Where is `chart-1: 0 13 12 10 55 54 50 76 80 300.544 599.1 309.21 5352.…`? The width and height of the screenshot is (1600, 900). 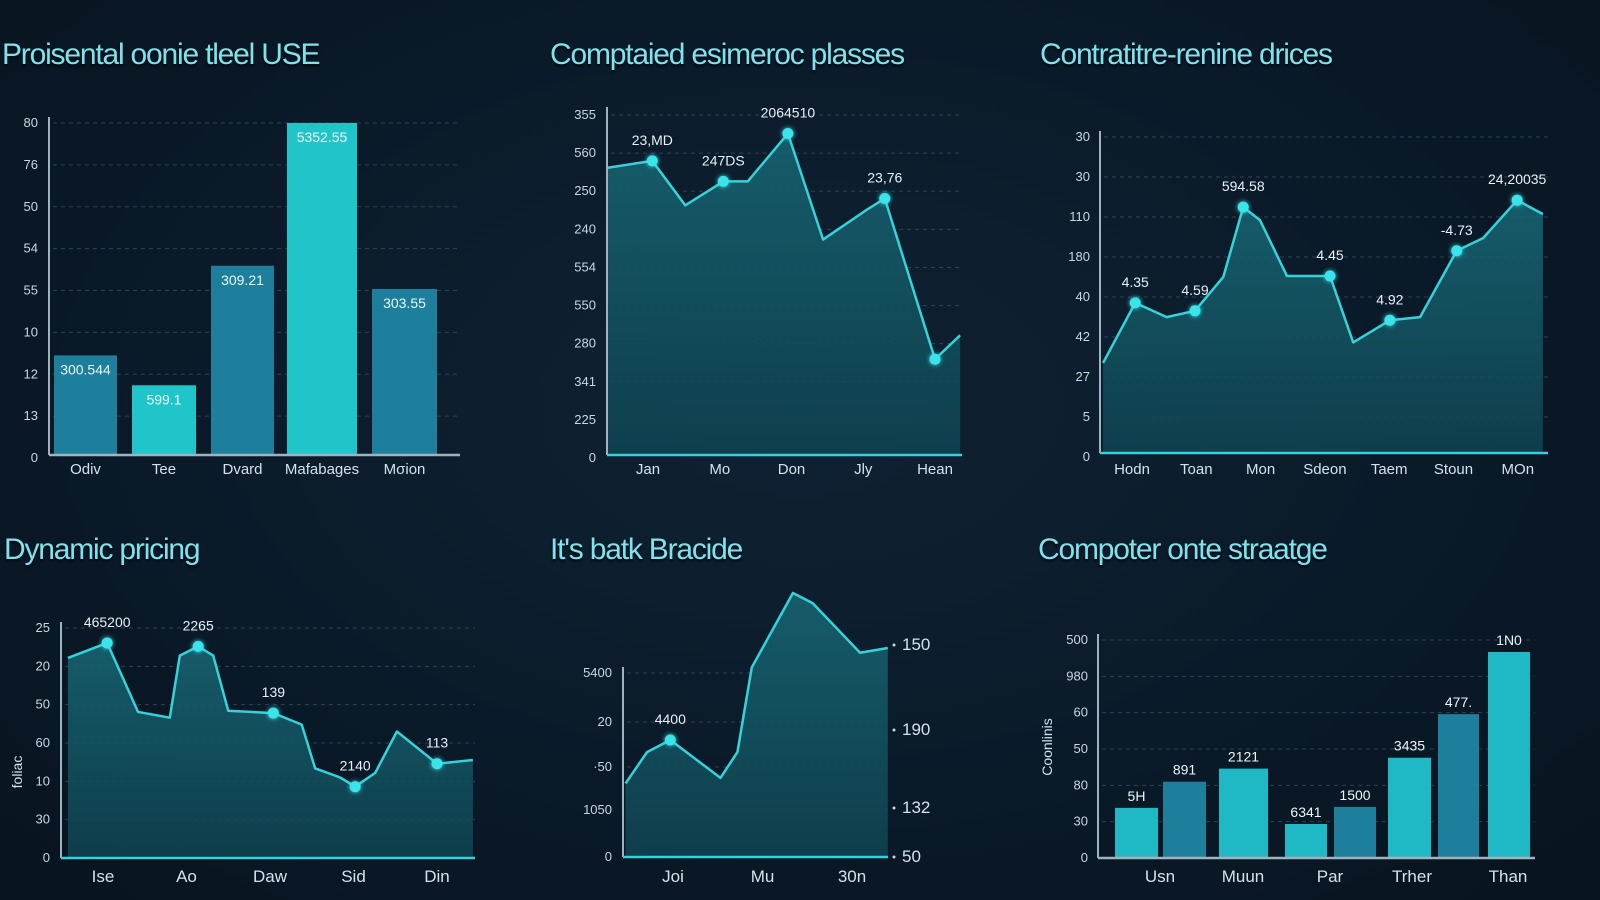
chart-1: 0 13 12 10 55 54 50 76 80 300.544 599.1 309.21 5352.… is located at coordinates (242, 296).